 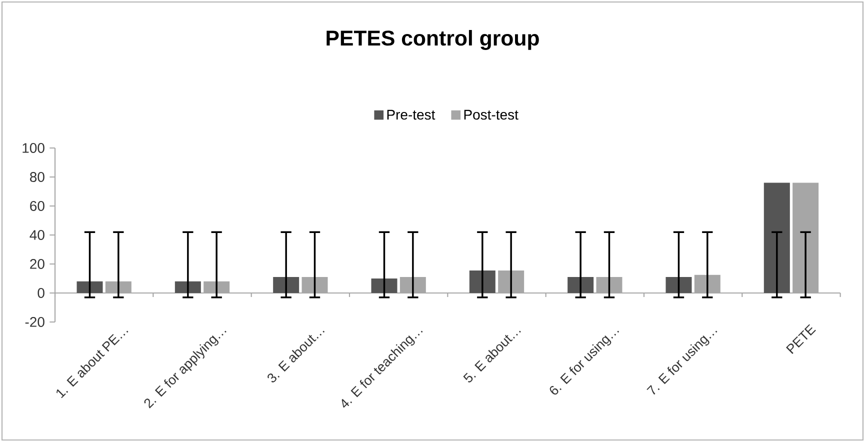 What do you see at coordinates (432, 40) in the screenshot?
I see `chart-title: PETES control group` at bounding box center [432, 40].